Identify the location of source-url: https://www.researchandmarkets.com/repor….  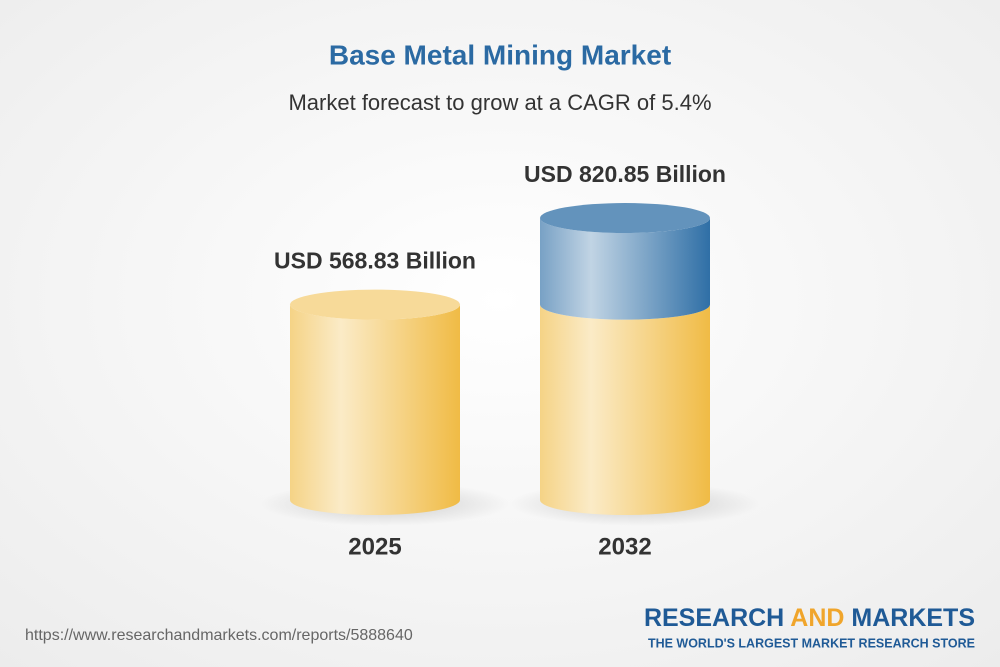
(219, 635).